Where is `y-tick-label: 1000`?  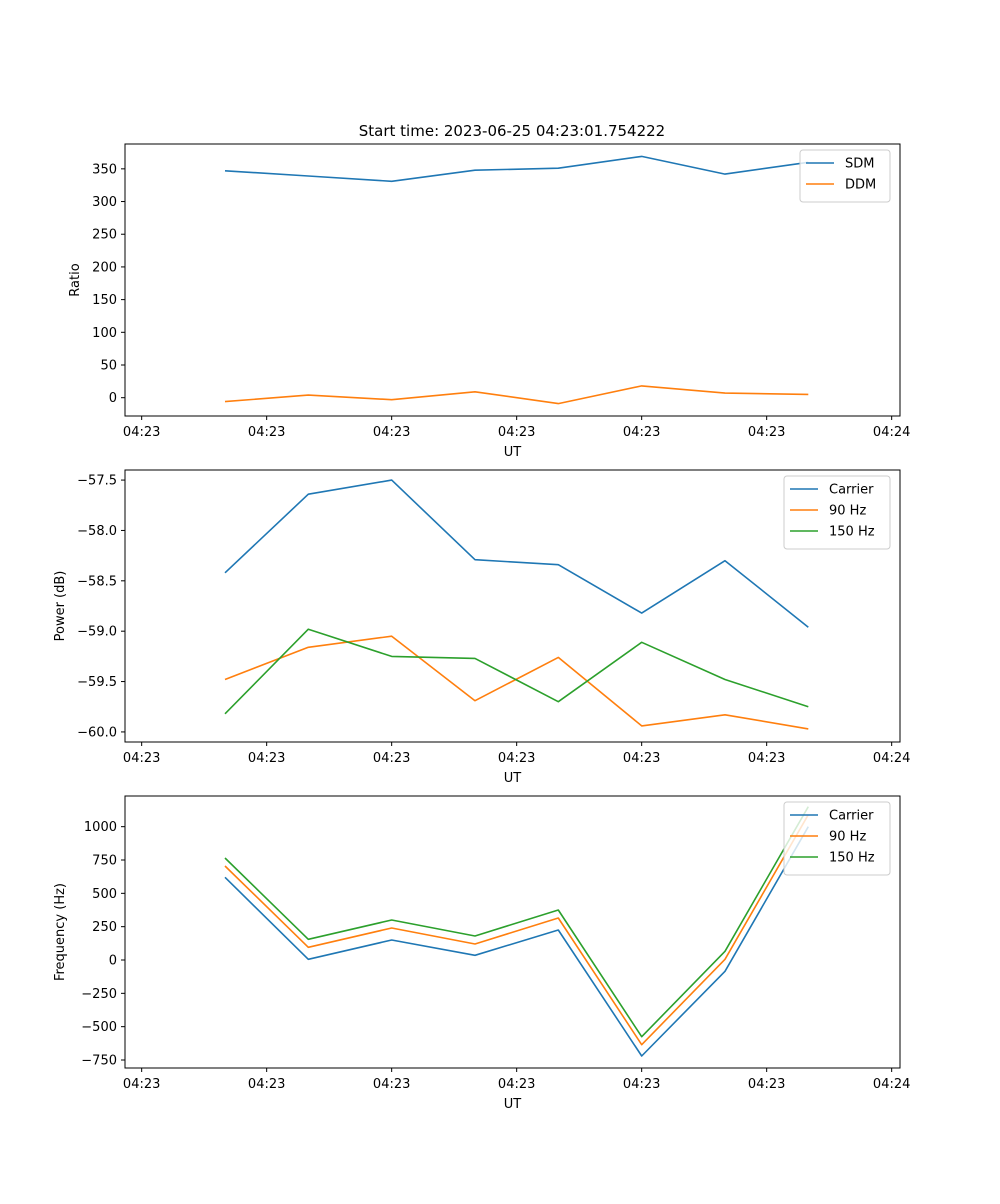
y-tick-label: 1000 is located at coordinates (100, 827).